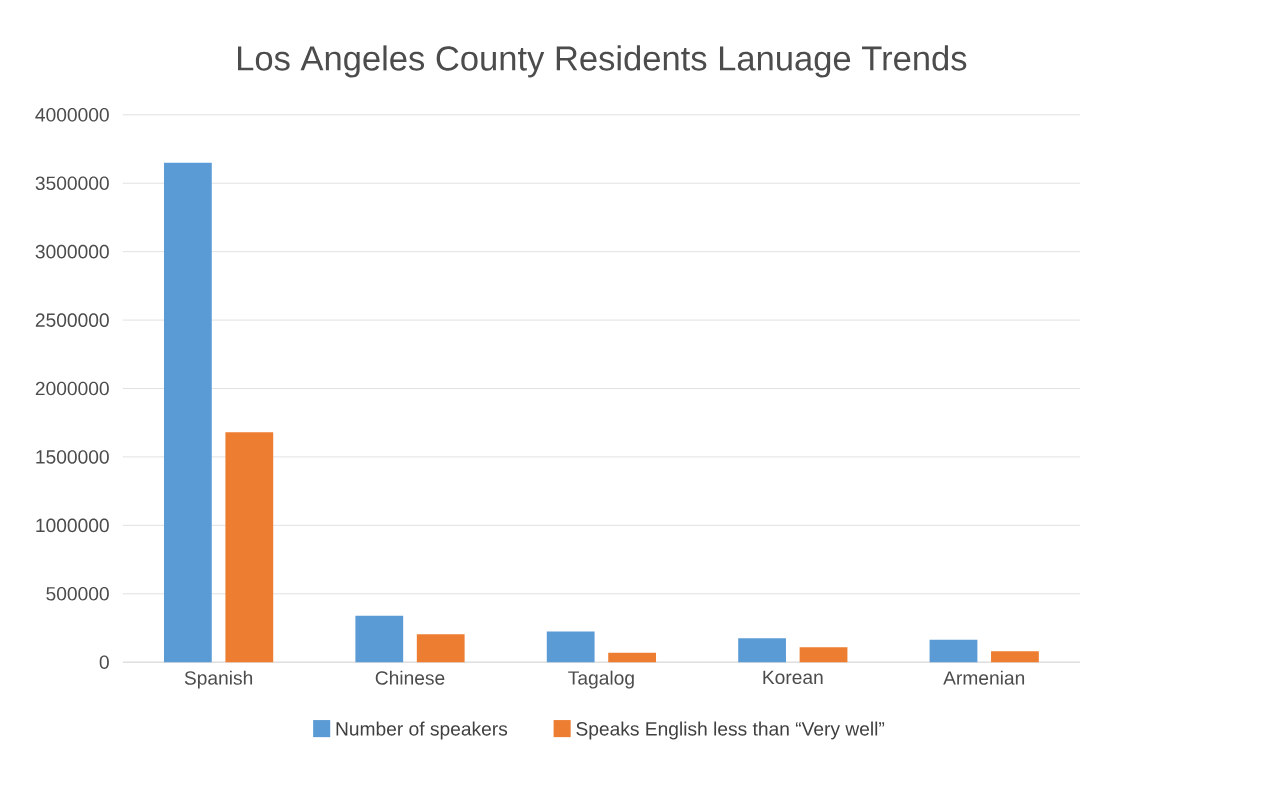  I want to click on y-tick-label: 1000000, so click(72, 525).